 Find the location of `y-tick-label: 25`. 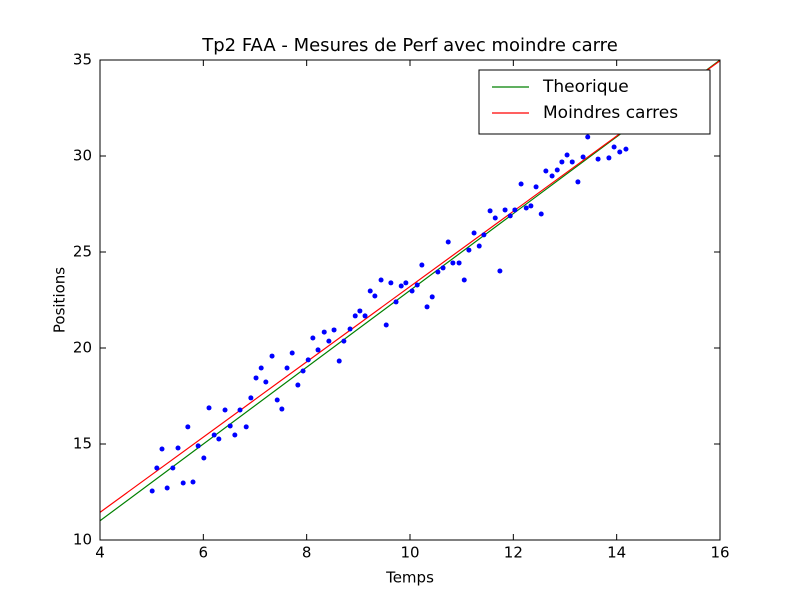

y-tick-label: 25 is located at coordinates (82, 252).